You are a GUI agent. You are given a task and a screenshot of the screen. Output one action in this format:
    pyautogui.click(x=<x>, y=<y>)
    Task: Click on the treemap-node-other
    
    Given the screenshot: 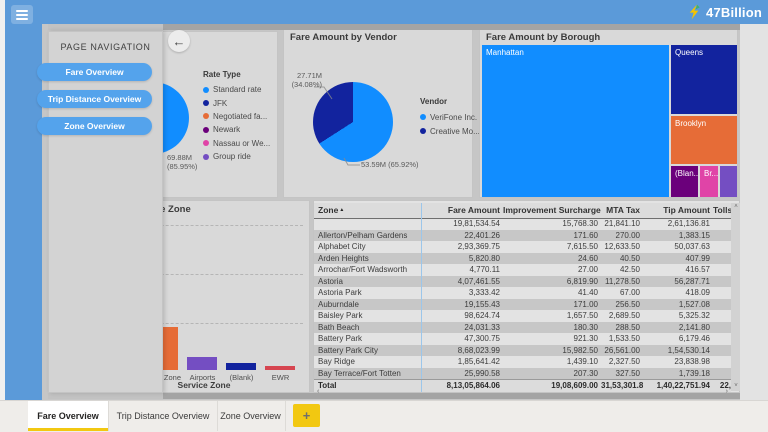 What is the action you would take?
    pyautogui.click(x=728, y=181)
    